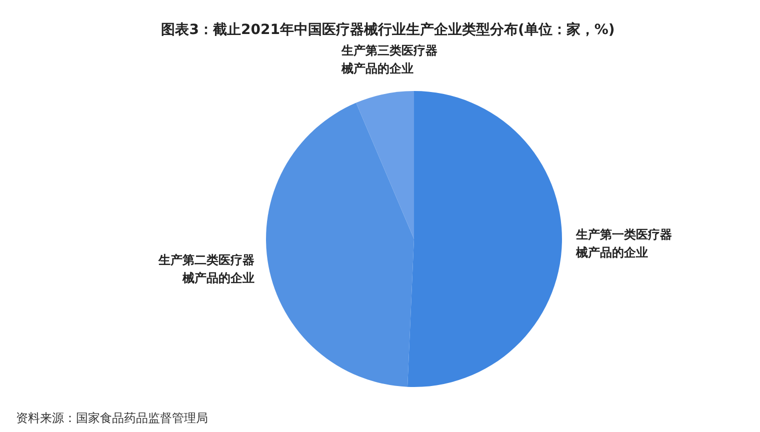 This screenshot has height=432, width=760. I want to click on slice-label: 生产第二类医疗器械产品的企业, so click(206, 268).